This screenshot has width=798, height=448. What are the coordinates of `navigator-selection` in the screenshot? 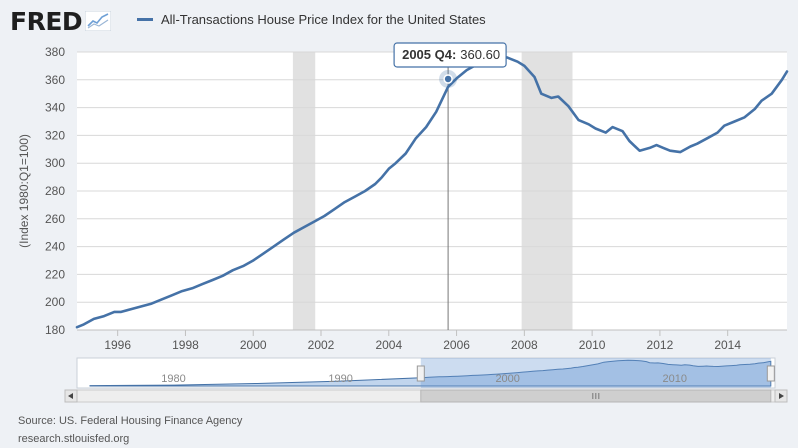 It's located at (595, 373).